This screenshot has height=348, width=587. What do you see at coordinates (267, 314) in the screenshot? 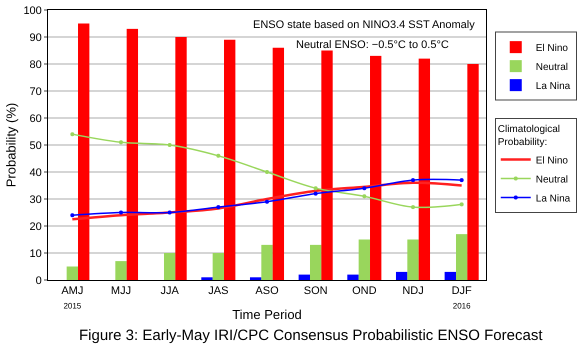
I see `x-axis-title: Time Period` at bounding box center [267, 314].